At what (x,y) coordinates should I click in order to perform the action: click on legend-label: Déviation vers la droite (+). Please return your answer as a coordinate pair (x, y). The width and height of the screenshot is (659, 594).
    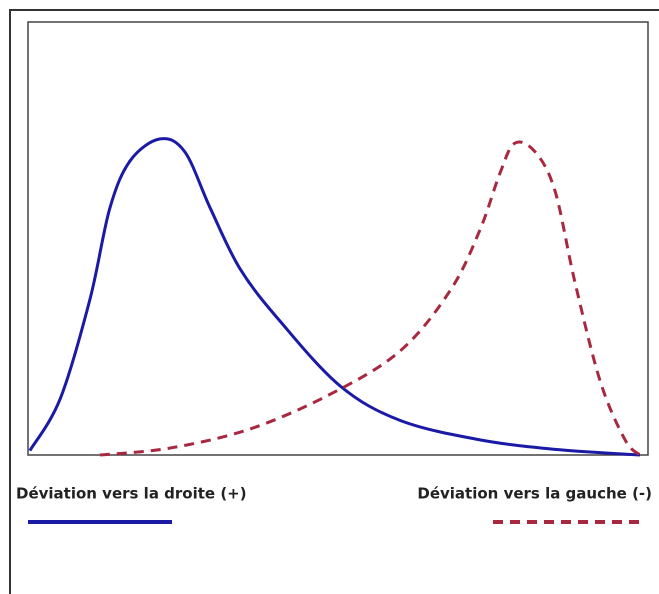
    Looking at the image, I should click on (131, 494).